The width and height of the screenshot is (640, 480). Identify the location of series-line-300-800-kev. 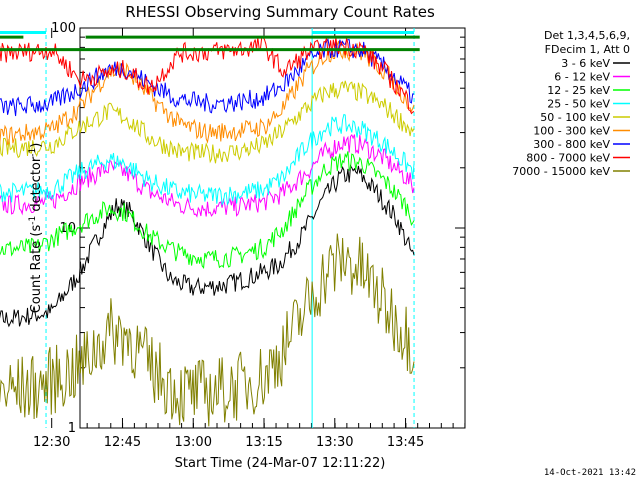
(207, 77).